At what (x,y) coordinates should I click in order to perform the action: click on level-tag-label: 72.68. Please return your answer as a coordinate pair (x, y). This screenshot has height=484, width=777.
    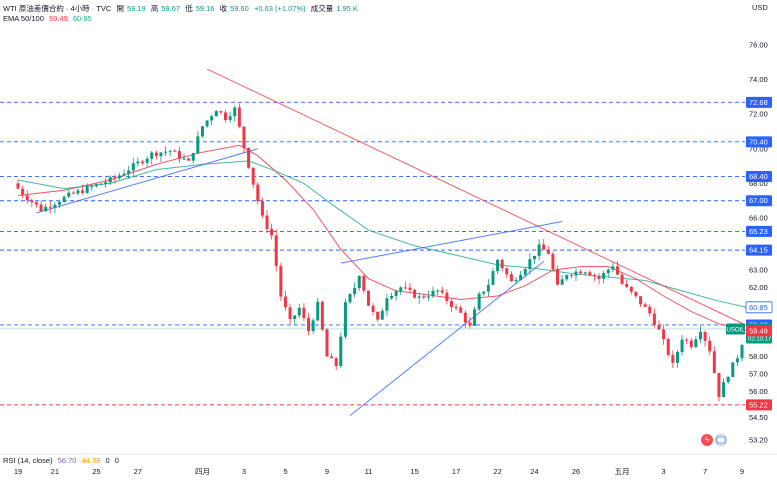
    Looking at the image, I should click on (758, 102).